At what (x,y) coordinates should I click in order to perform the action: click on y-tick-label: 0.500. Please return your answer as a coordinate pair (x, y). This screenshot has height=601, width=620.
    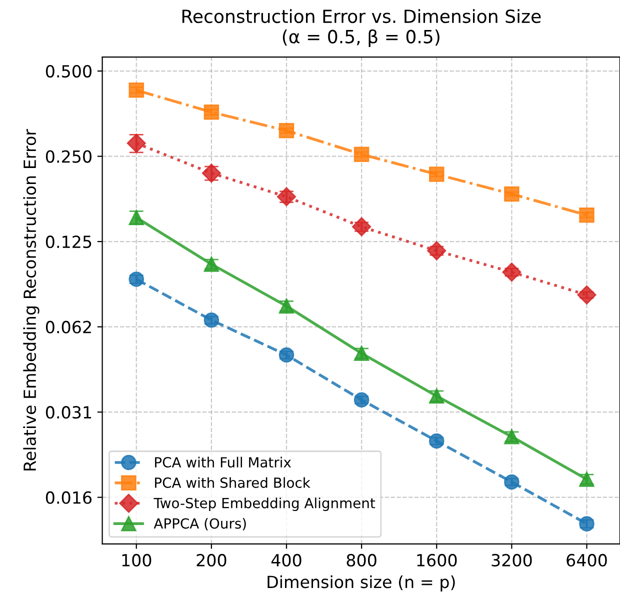
    Looking at the image, I should click on (69, 71).